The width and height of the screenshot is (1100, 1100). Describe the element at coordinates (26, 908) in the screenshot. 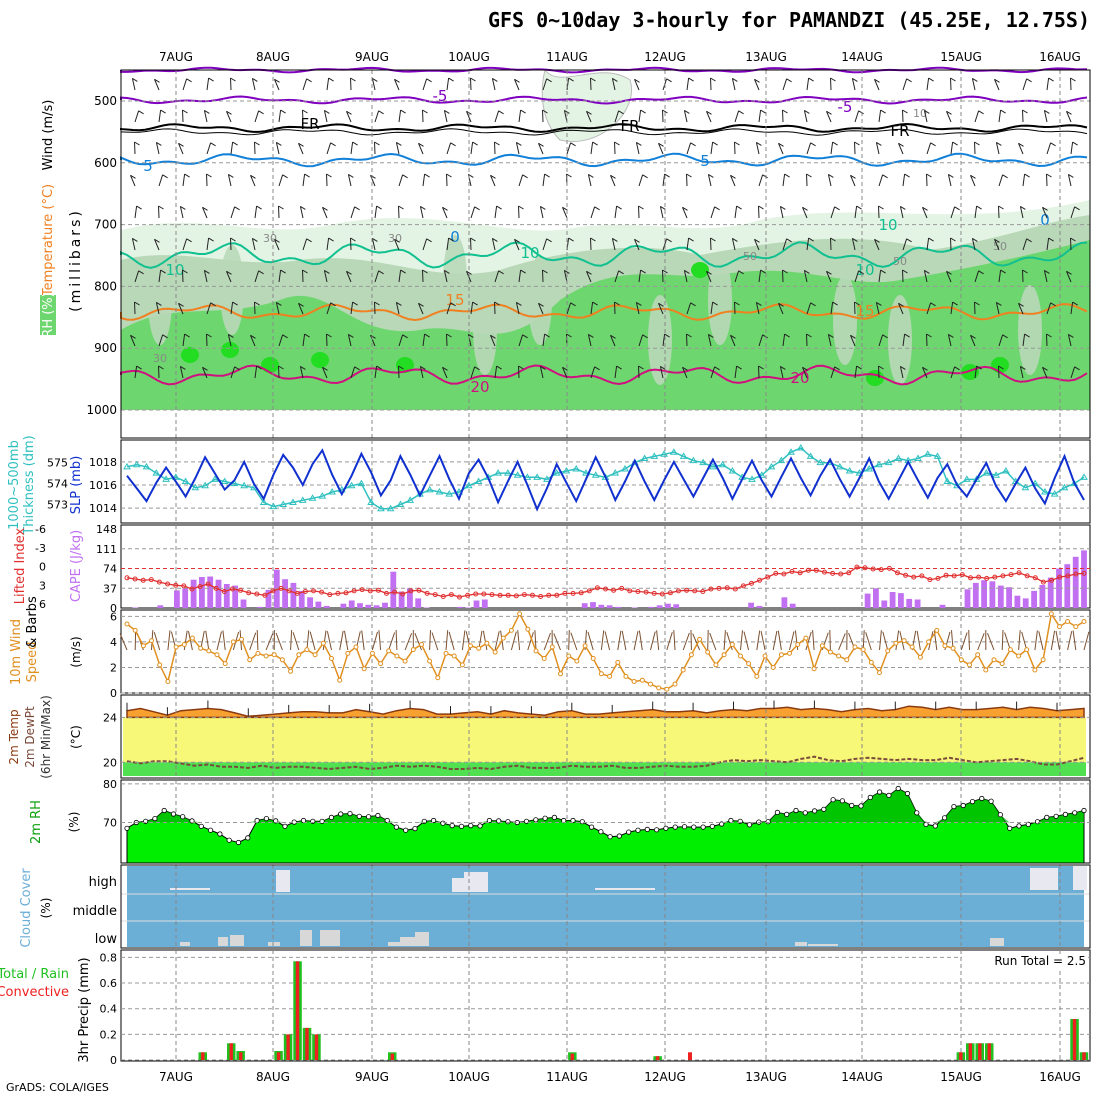

I see `cloud-ylabel: Cloud Cover` at that location.